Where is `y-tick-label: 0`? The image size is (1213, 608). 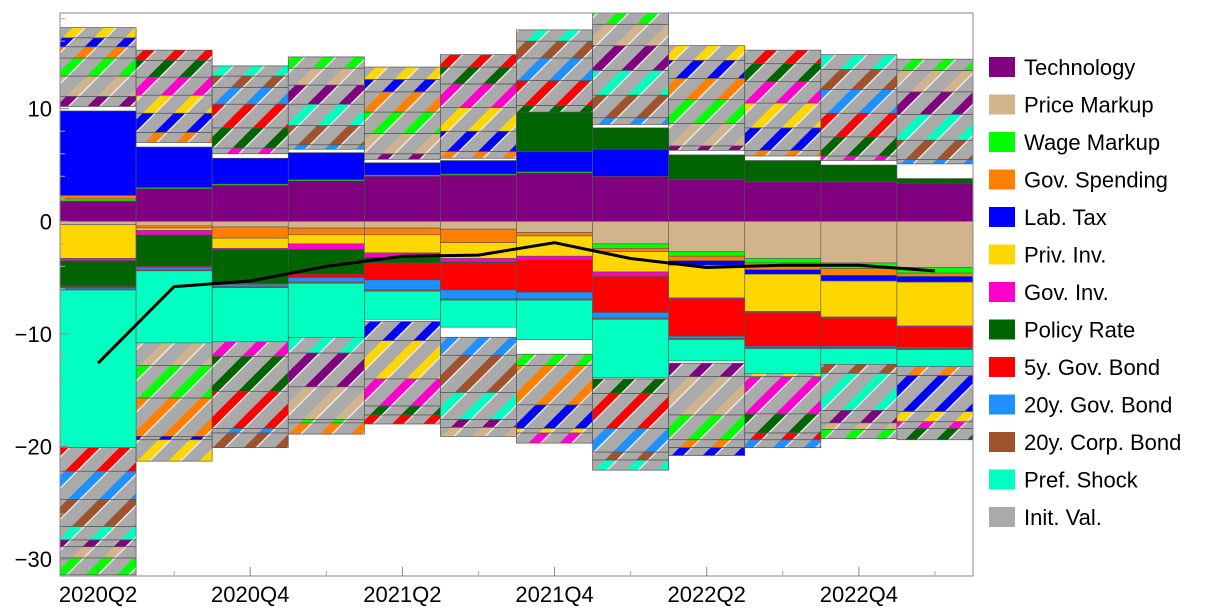 y-tick-label: 0 is located at coordinates (46, 221).